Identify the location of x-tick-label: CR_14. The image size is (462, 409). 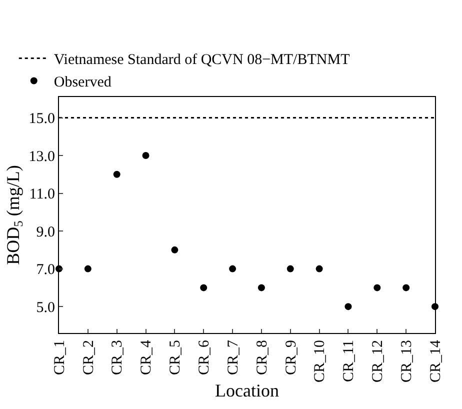
(436, 361).